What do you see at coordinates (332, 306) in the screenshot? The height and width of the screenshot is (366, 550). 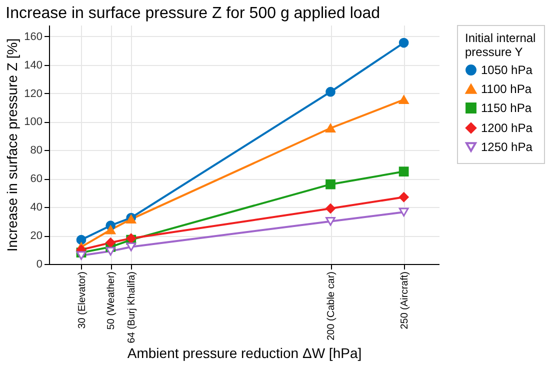 I see `x-tick-label: 200 (Cable car)` at bounding box center [332, 306].